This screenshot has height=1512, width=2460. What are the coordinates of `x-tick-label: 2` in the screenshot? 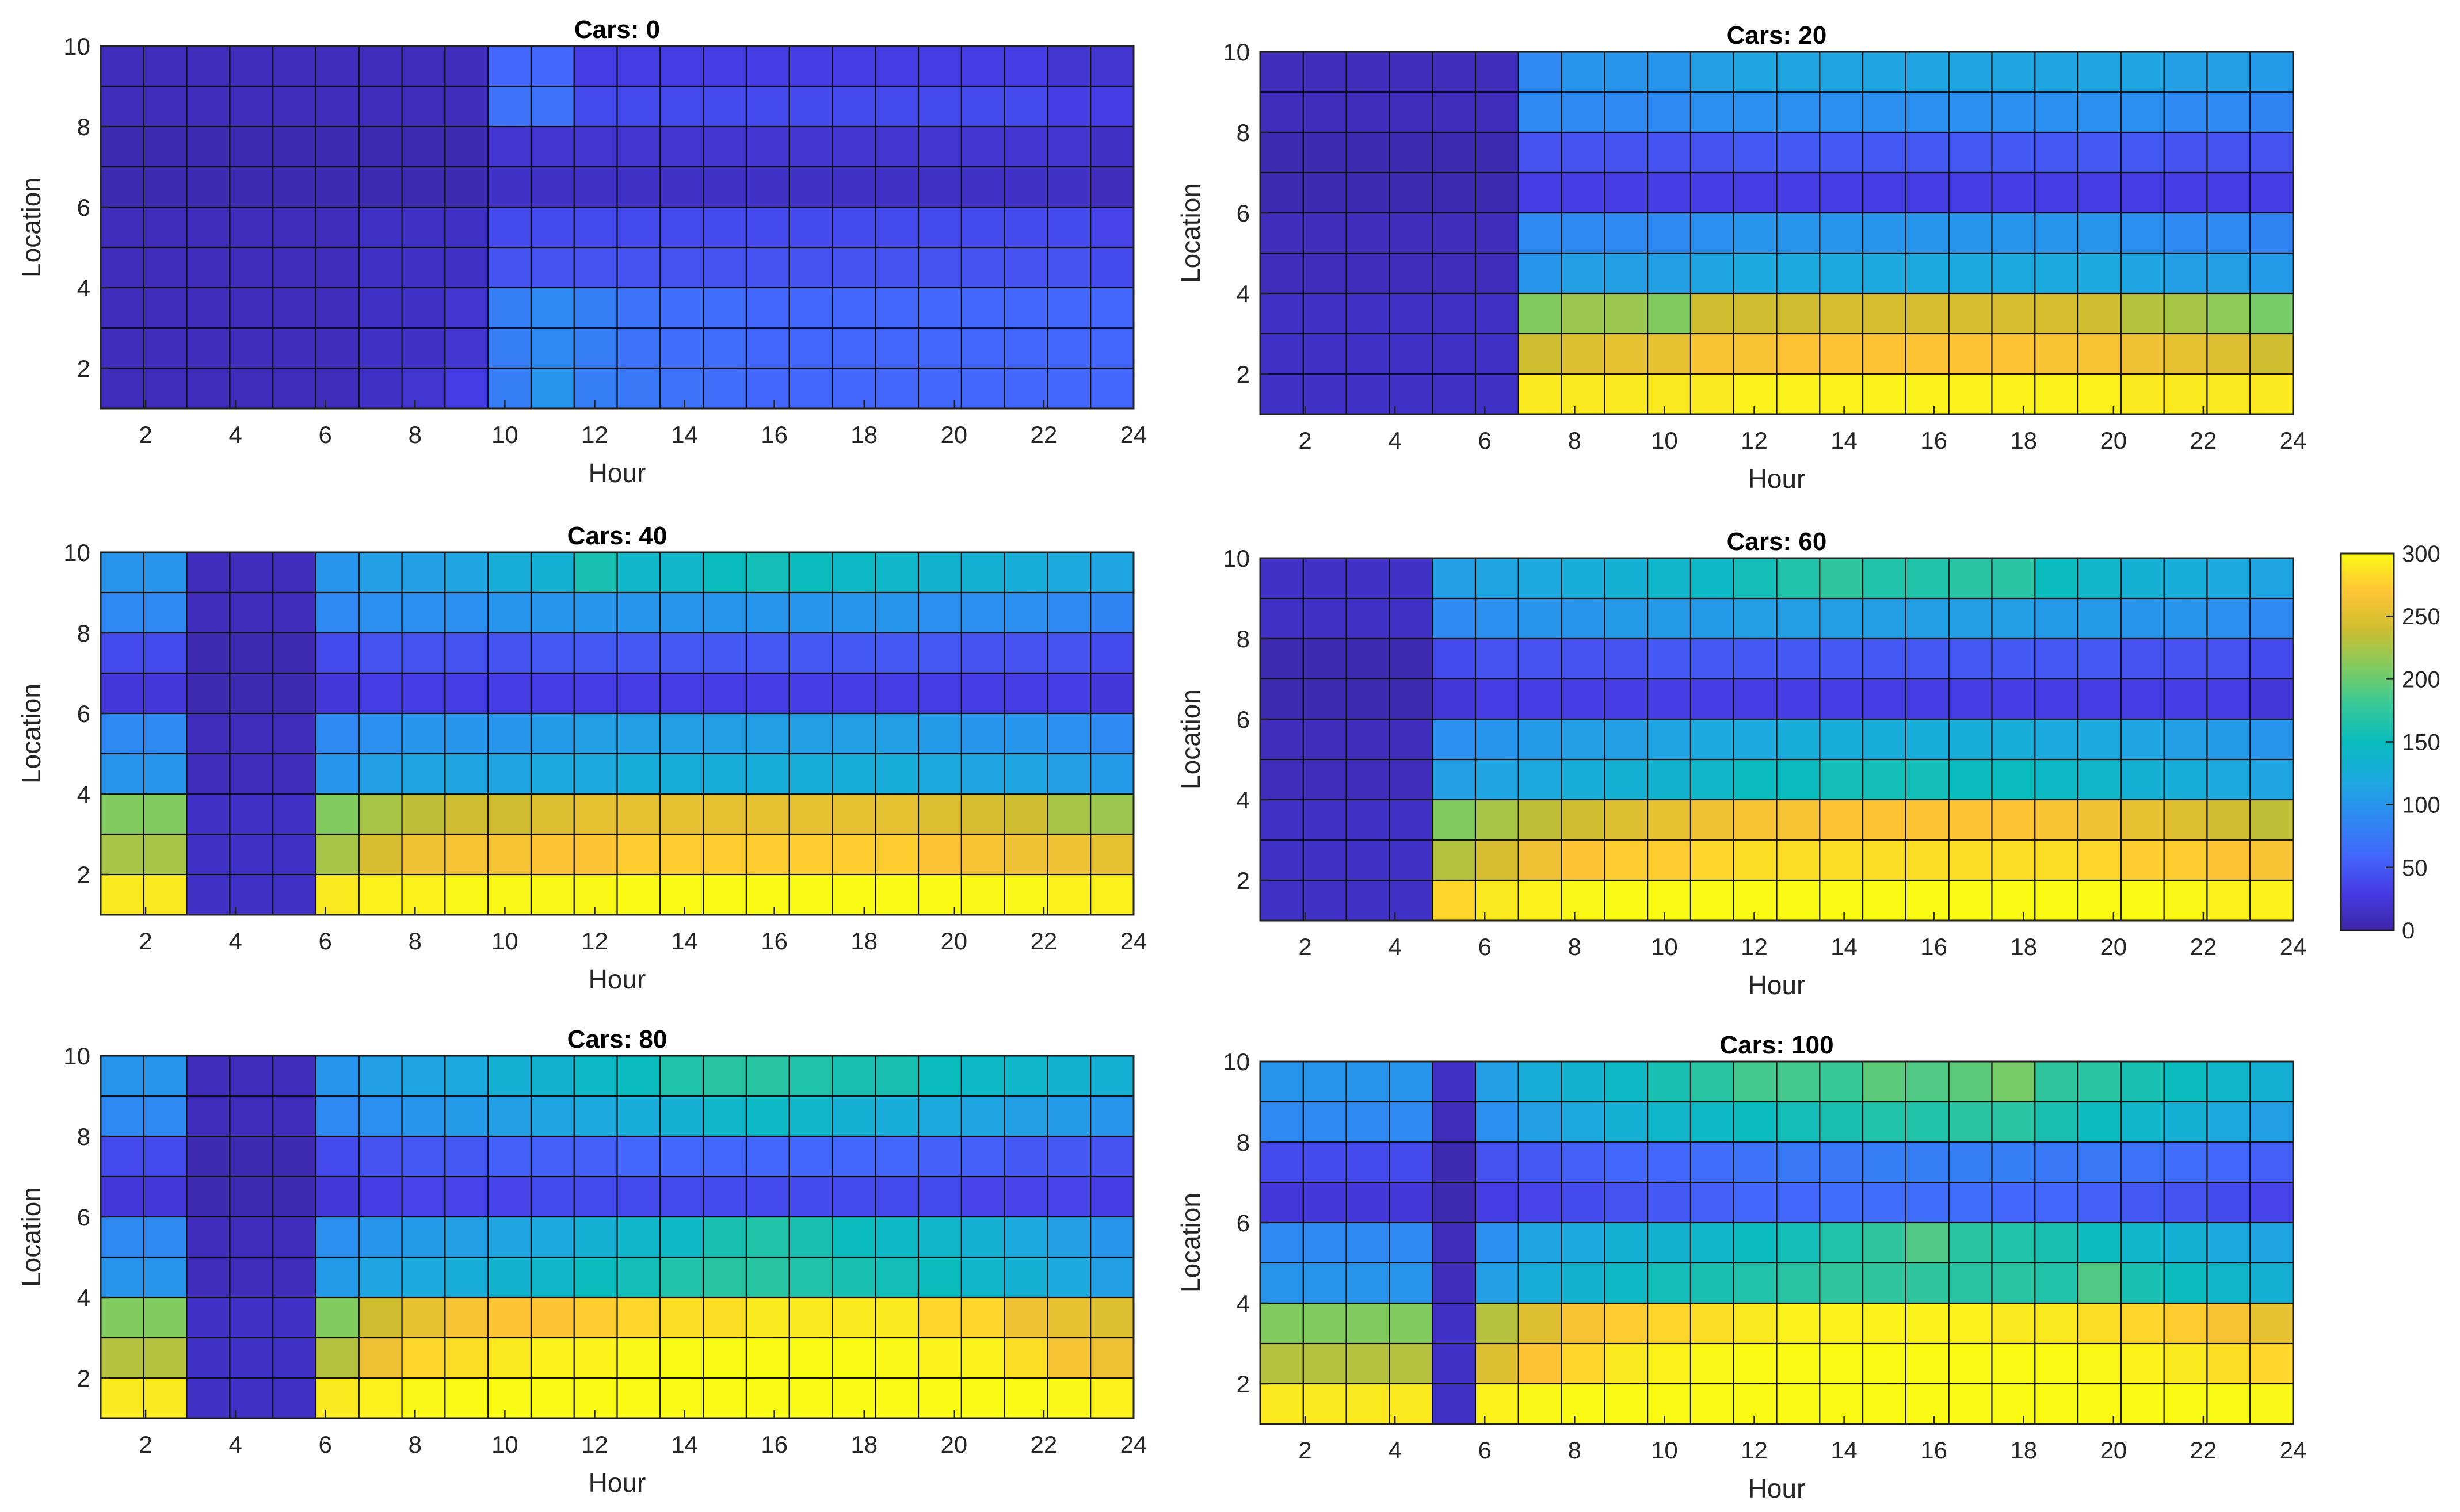 It's located at (145, 940).